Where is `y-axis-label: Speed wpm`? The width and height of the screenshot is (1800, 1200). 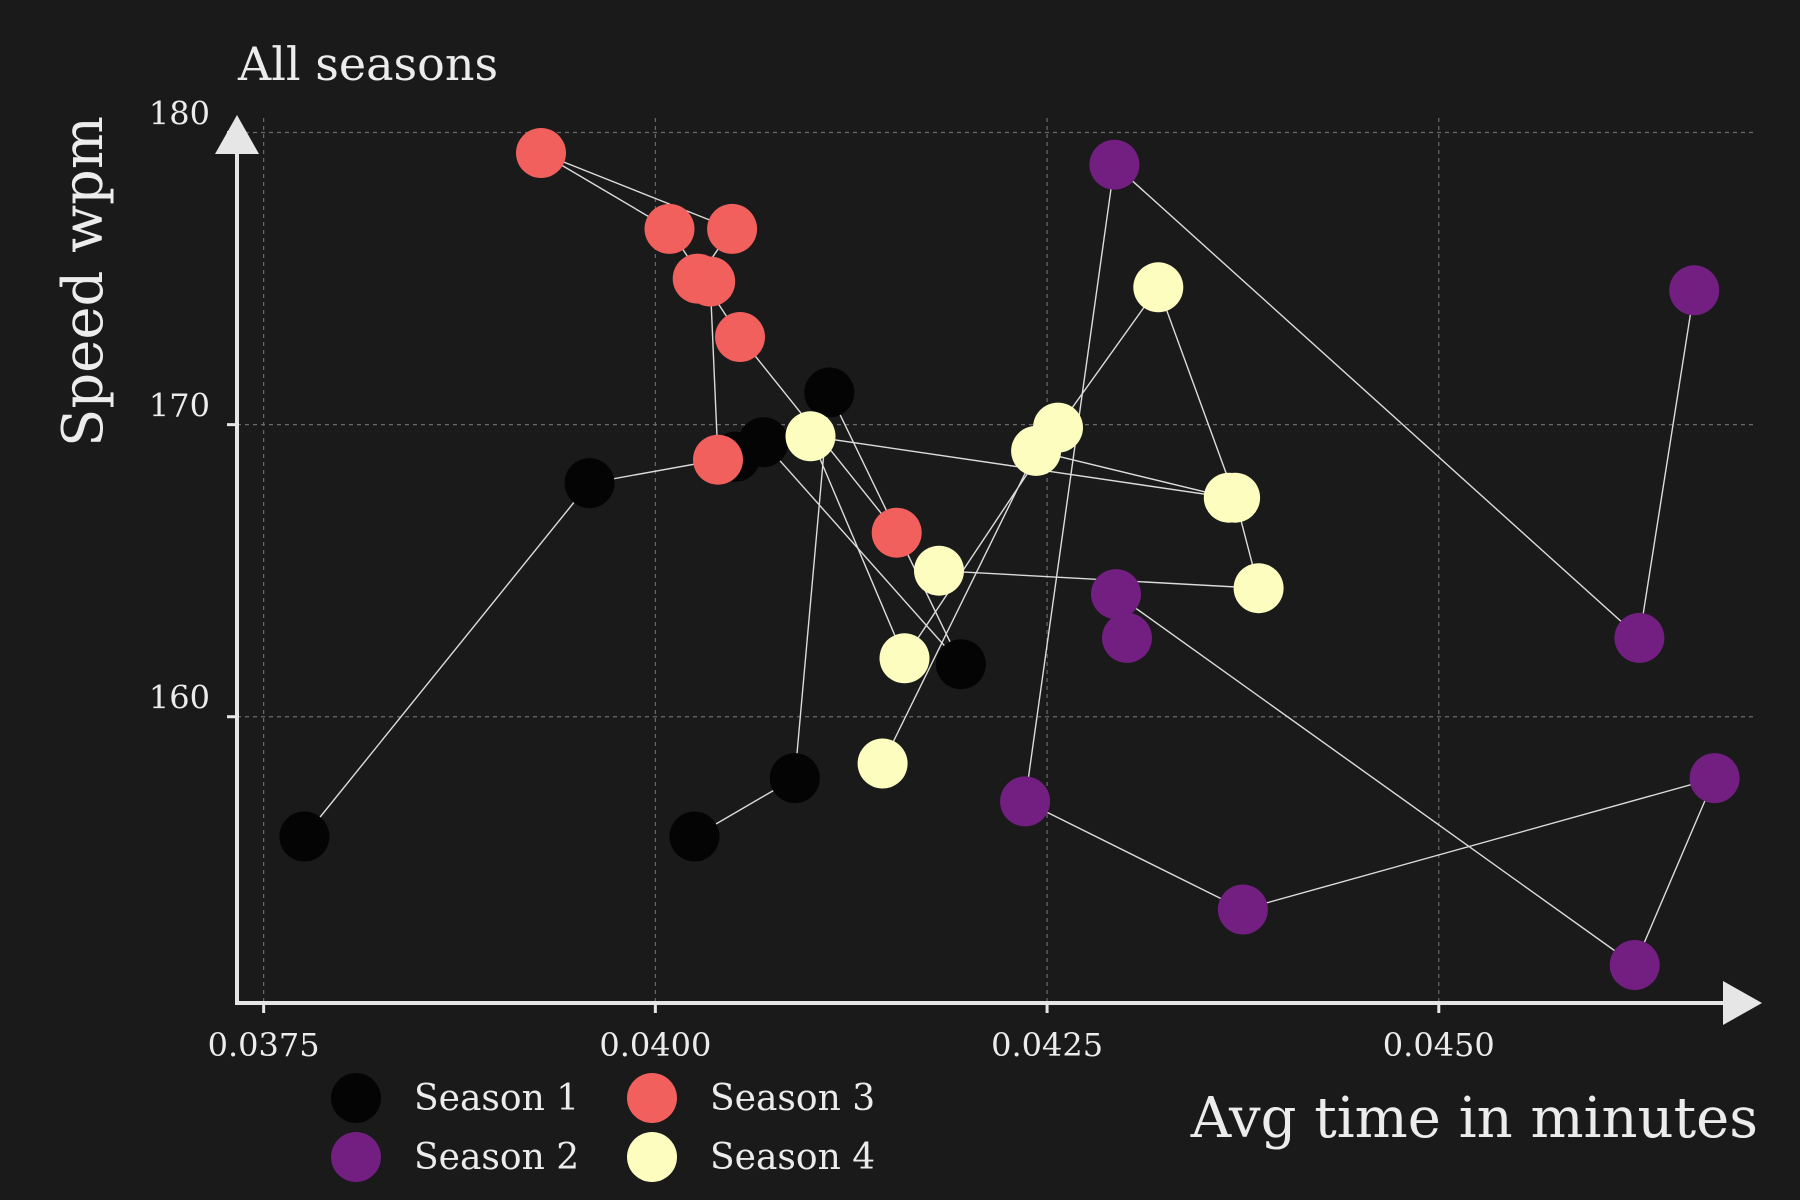 y-axis-label: Speed wpm is located at coordinates (83, 281).